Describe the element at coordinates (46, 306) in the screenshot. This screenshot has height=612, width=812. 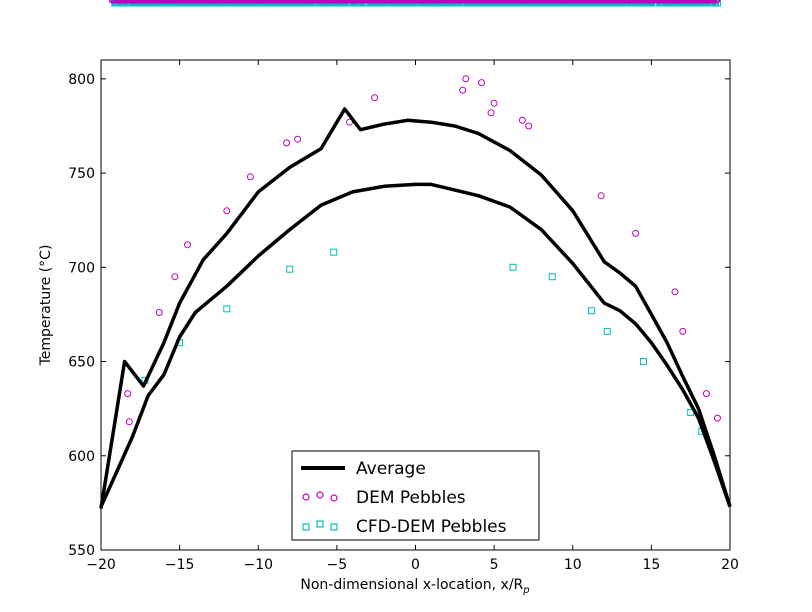
I see `y-axis-label: Temperature (°C)` at that location.